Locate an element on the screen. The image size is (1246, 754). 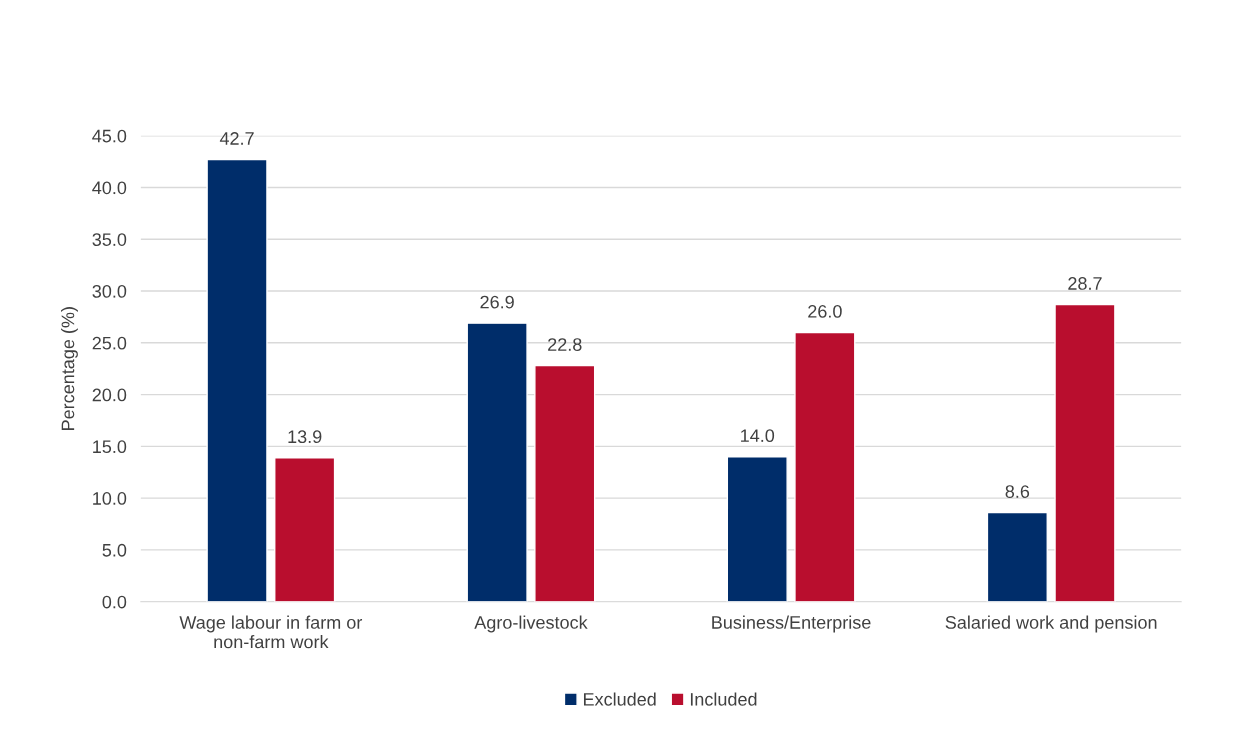
data-label: 13.9 is located at coordinates (305, 437).